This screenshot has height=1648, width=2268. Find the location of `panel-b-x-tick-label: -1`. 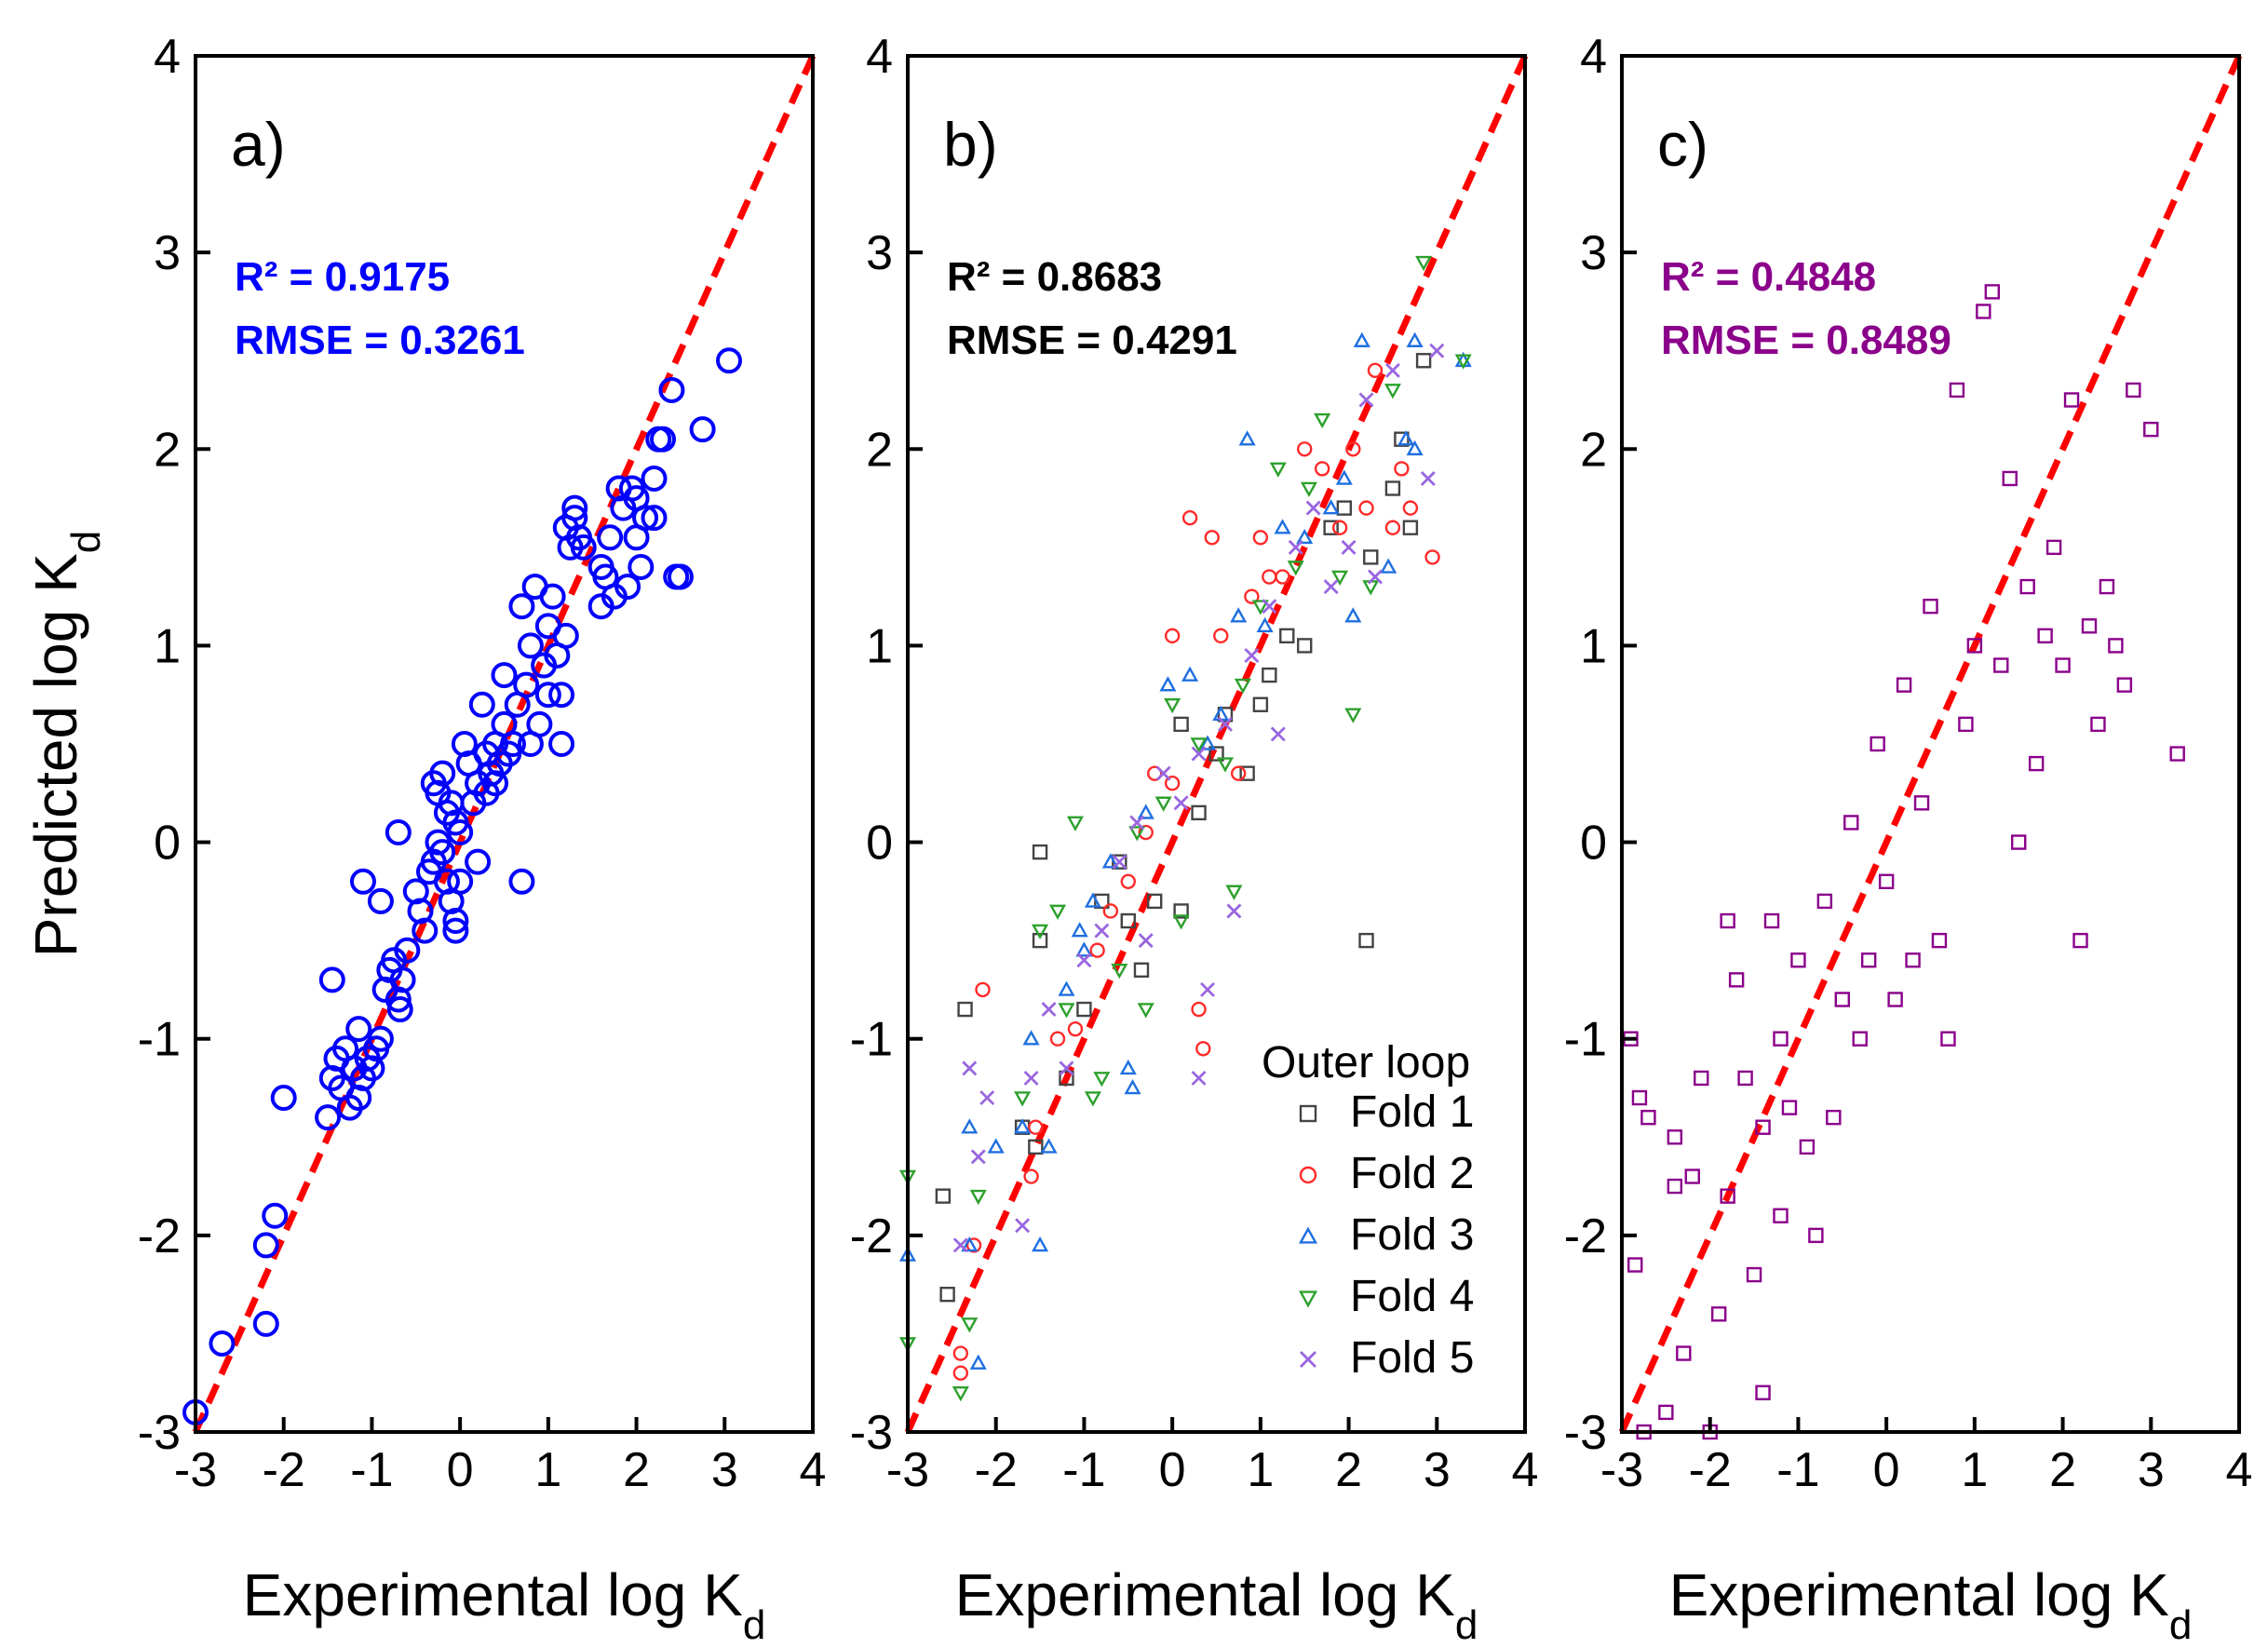

panel-b-x-tick-label: -1 is located at coordinates (1083, 1470).